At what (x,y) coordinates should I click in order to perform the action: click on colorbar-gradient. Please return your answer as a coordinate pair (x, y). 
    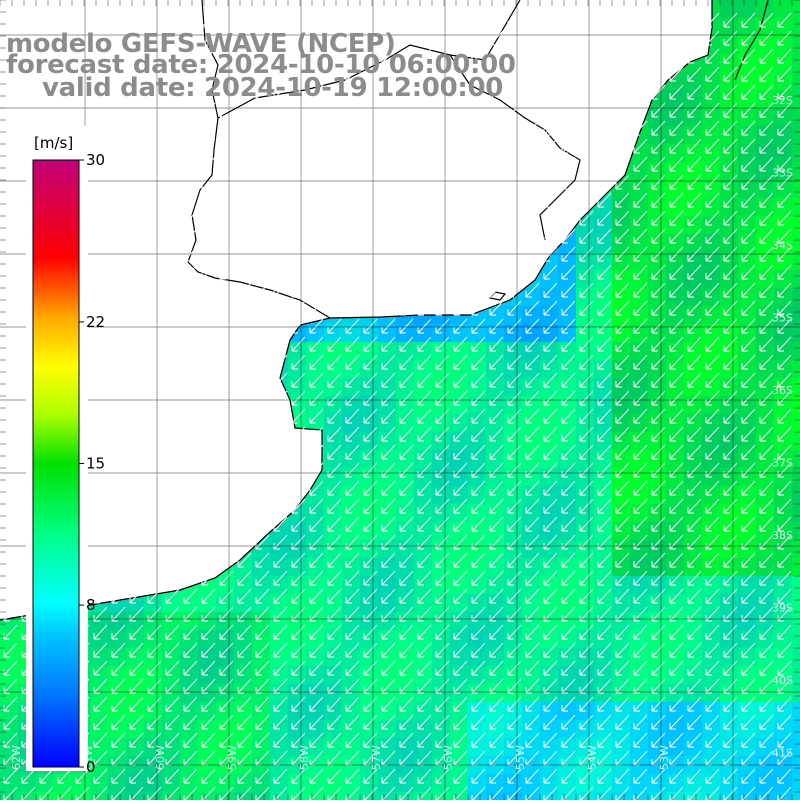
    Looking at the image, I should click on (56, 463).